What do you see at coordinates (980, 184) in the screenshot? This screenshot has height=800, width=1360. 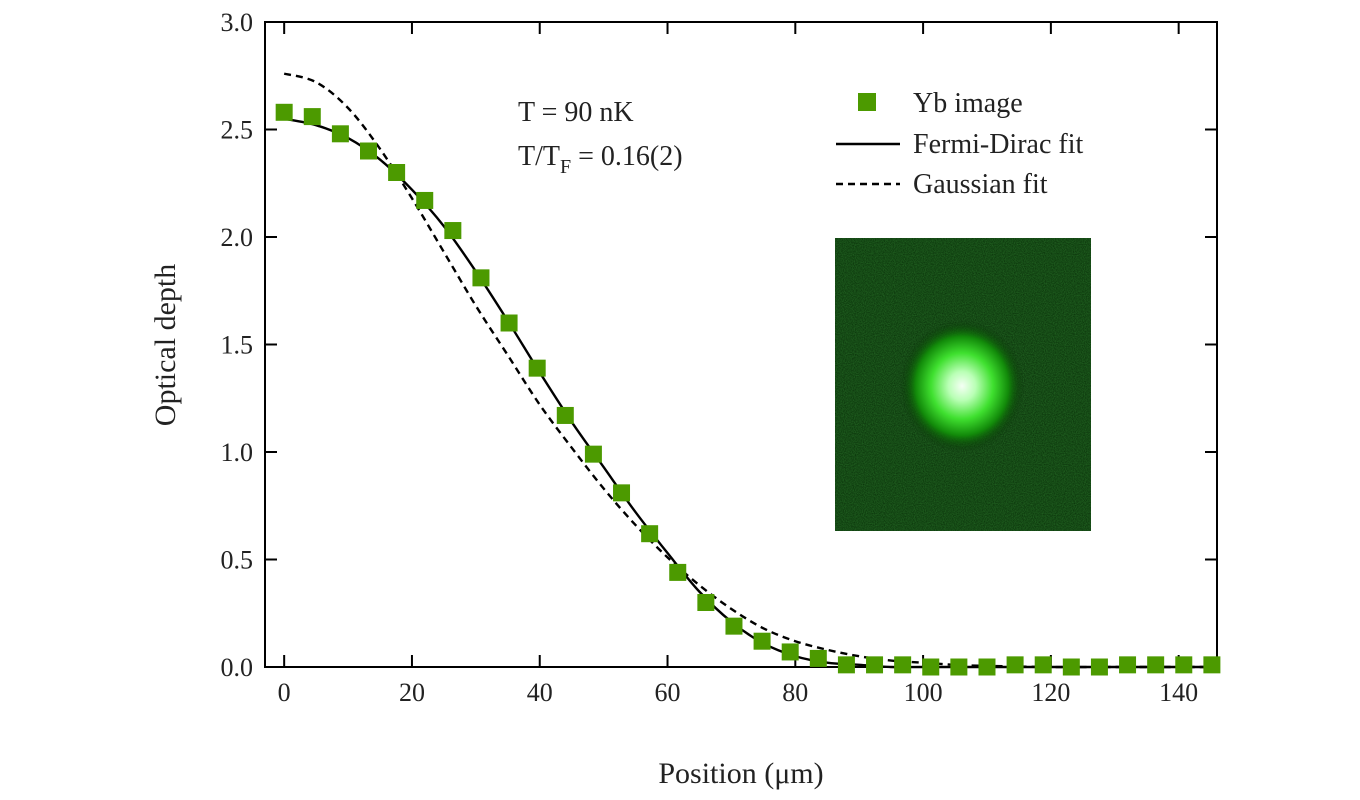 I see `legend-label-gaussian: Gaussian fit` at bounding box center [980, 184].